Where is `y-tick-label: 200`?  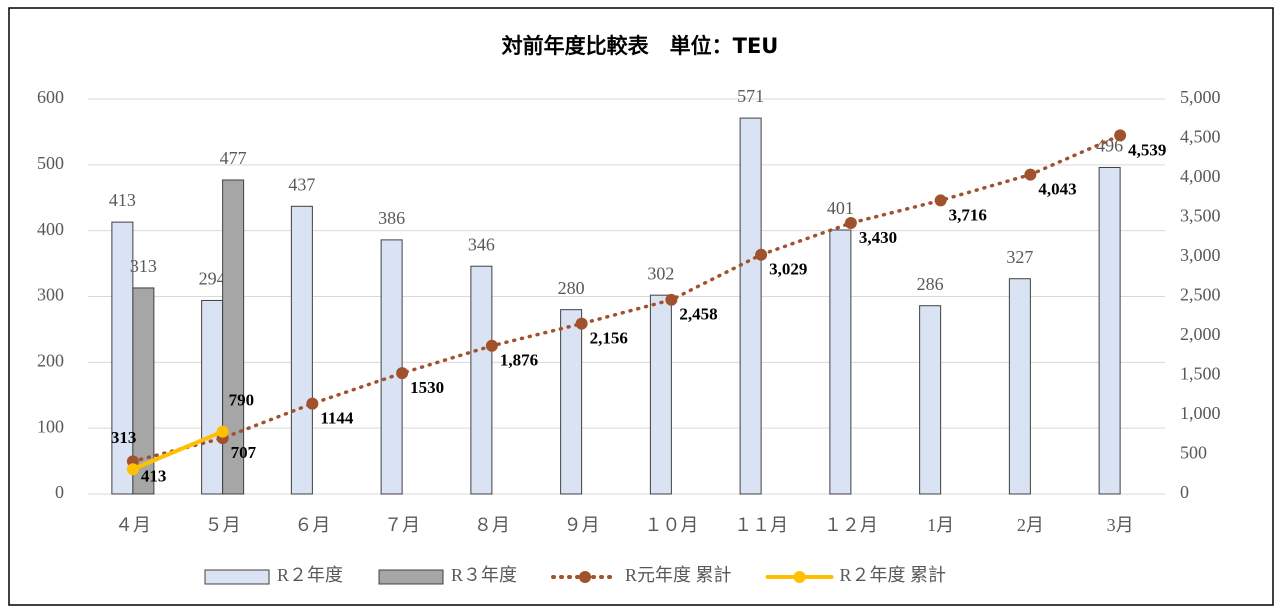
y-tick-label: 200 is located at coordinates (50, 360).